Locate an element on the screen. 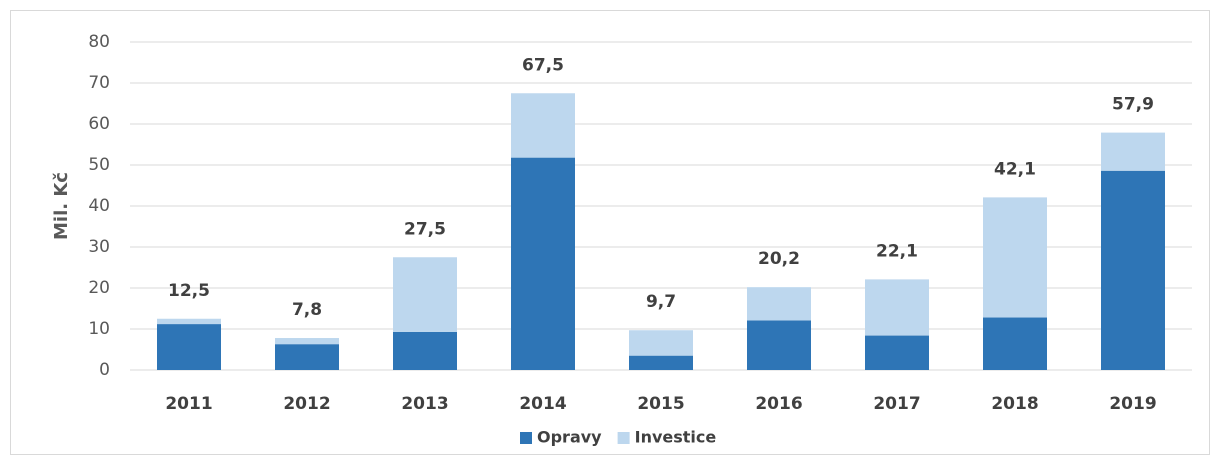  x-tick-label: 2011 is located at coordinates (188, 404).